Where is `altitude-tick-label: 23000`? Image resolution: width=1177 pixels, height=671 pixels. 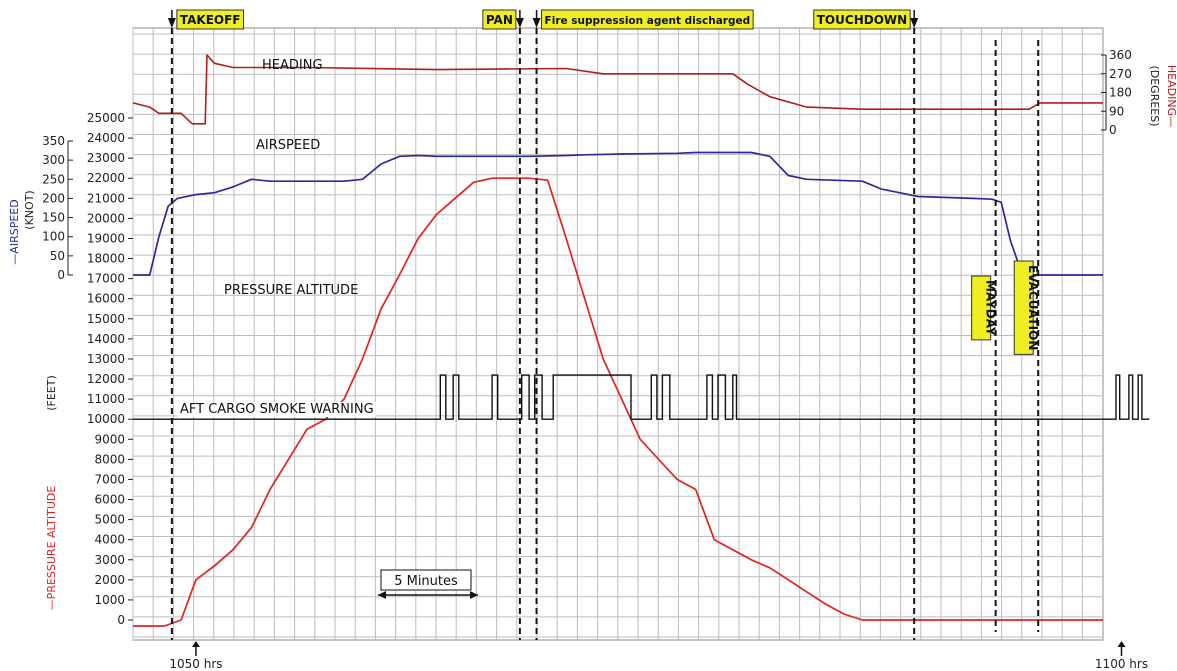
altitude-tick-label: 23000 is located at coordinates (106, 158).